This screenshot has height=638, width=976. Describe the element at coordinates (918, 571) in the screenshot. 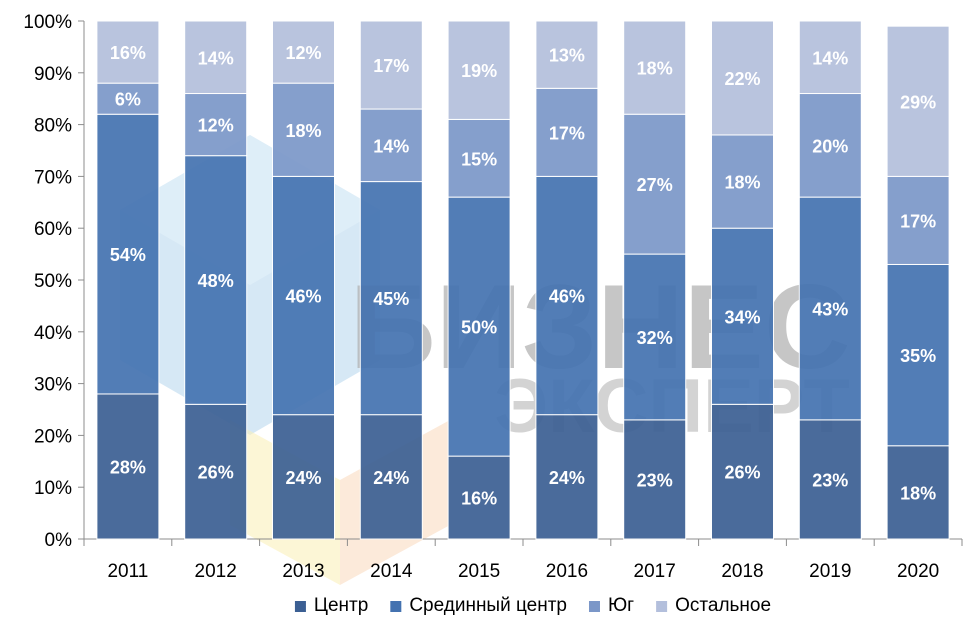

I see `x-tick-label: 2020` at that location.